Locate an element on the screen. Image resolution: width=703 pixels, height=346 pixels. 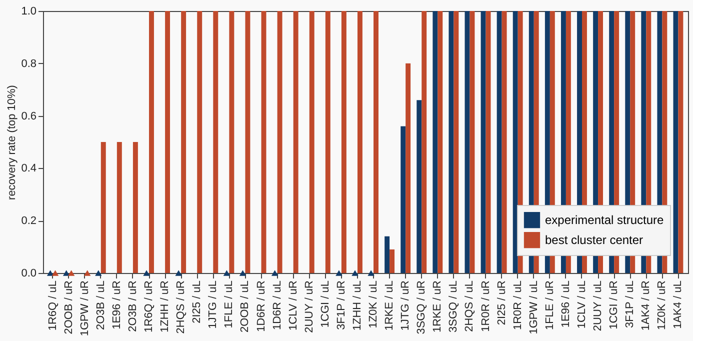
x-tick-label: 2OOB / uL is located at coordinates (245, 306).